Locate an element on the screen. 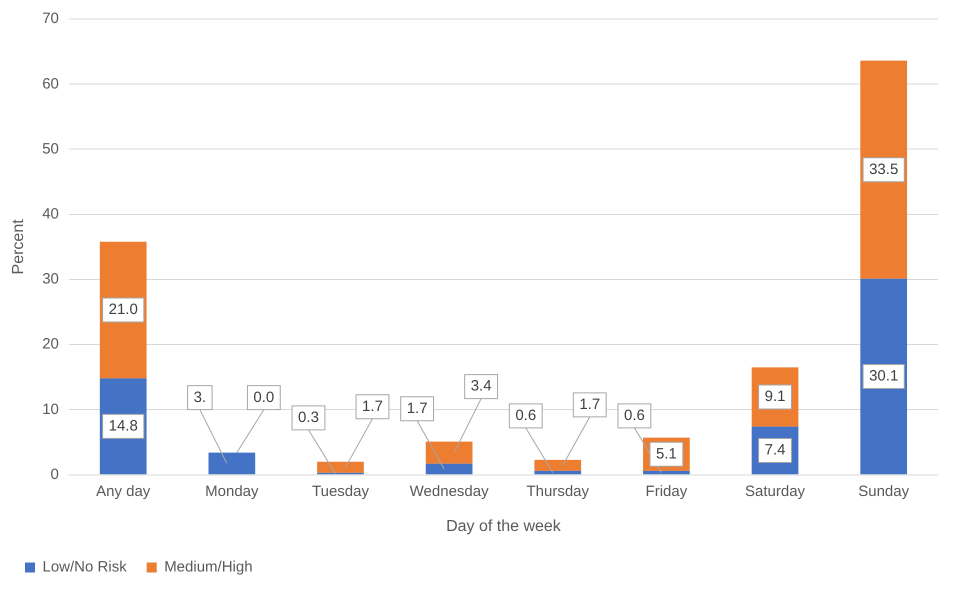  x-tick-label: Thursday is located at coordinates (558, 491).